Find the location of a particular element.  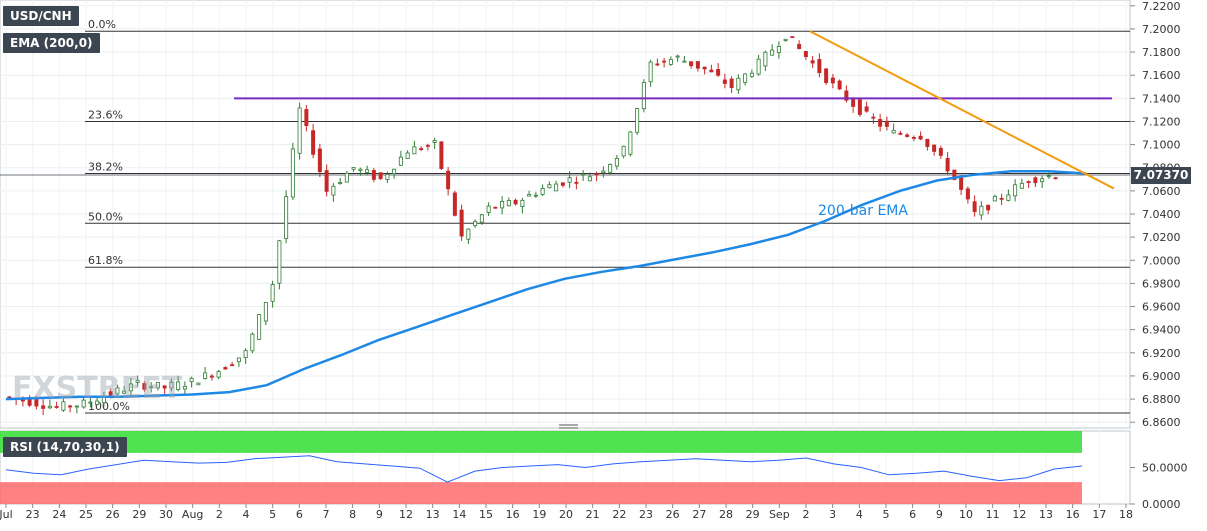

ema-indicator-badge: EMA (200,0) is located at coordinates (51, 43).